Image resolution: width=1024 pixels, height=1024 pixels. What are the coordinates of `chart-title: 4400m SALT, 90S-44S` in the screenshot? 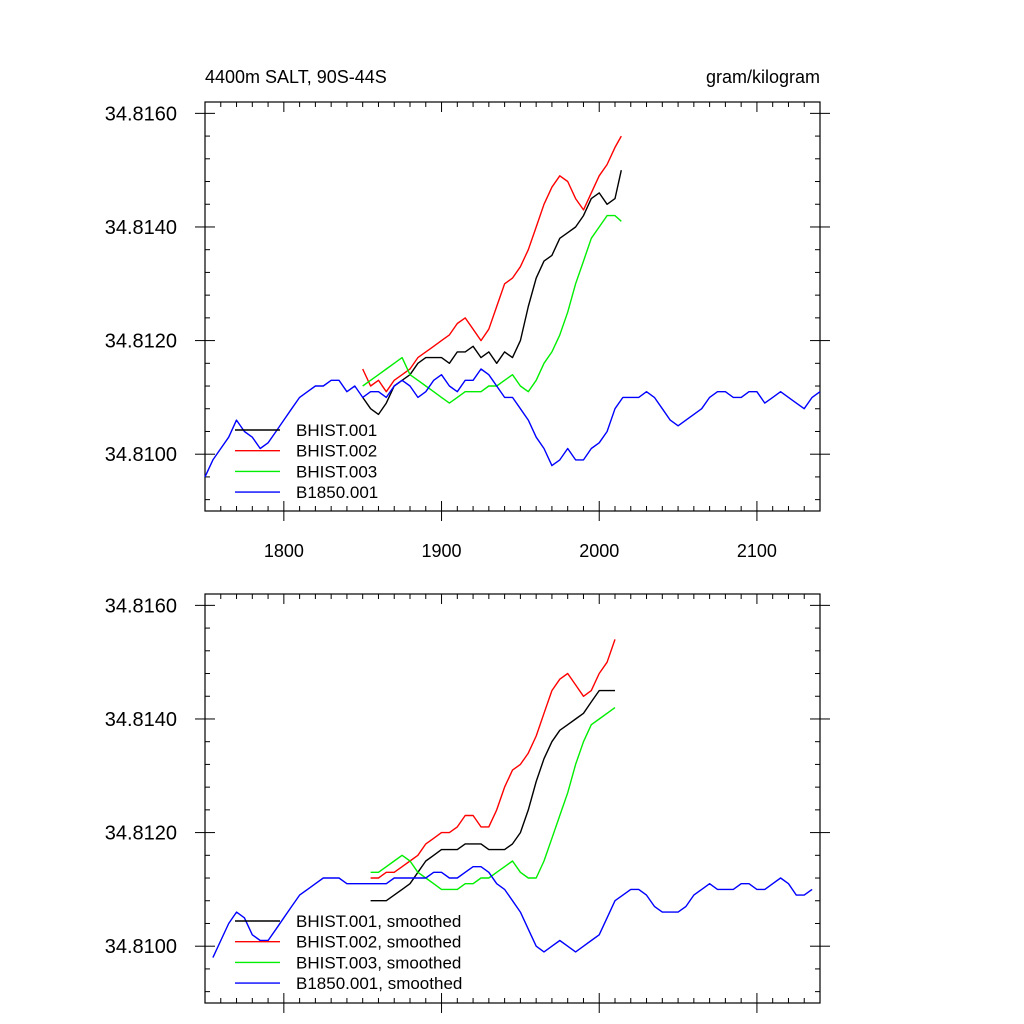 It's located at (296, 77).